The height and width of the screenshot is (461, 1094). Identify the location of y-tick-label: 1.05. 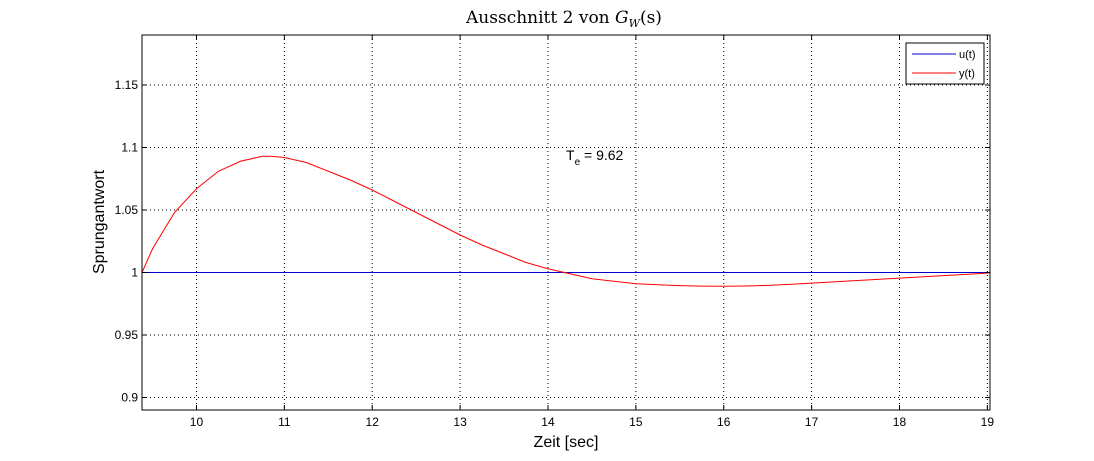
(127, 210).